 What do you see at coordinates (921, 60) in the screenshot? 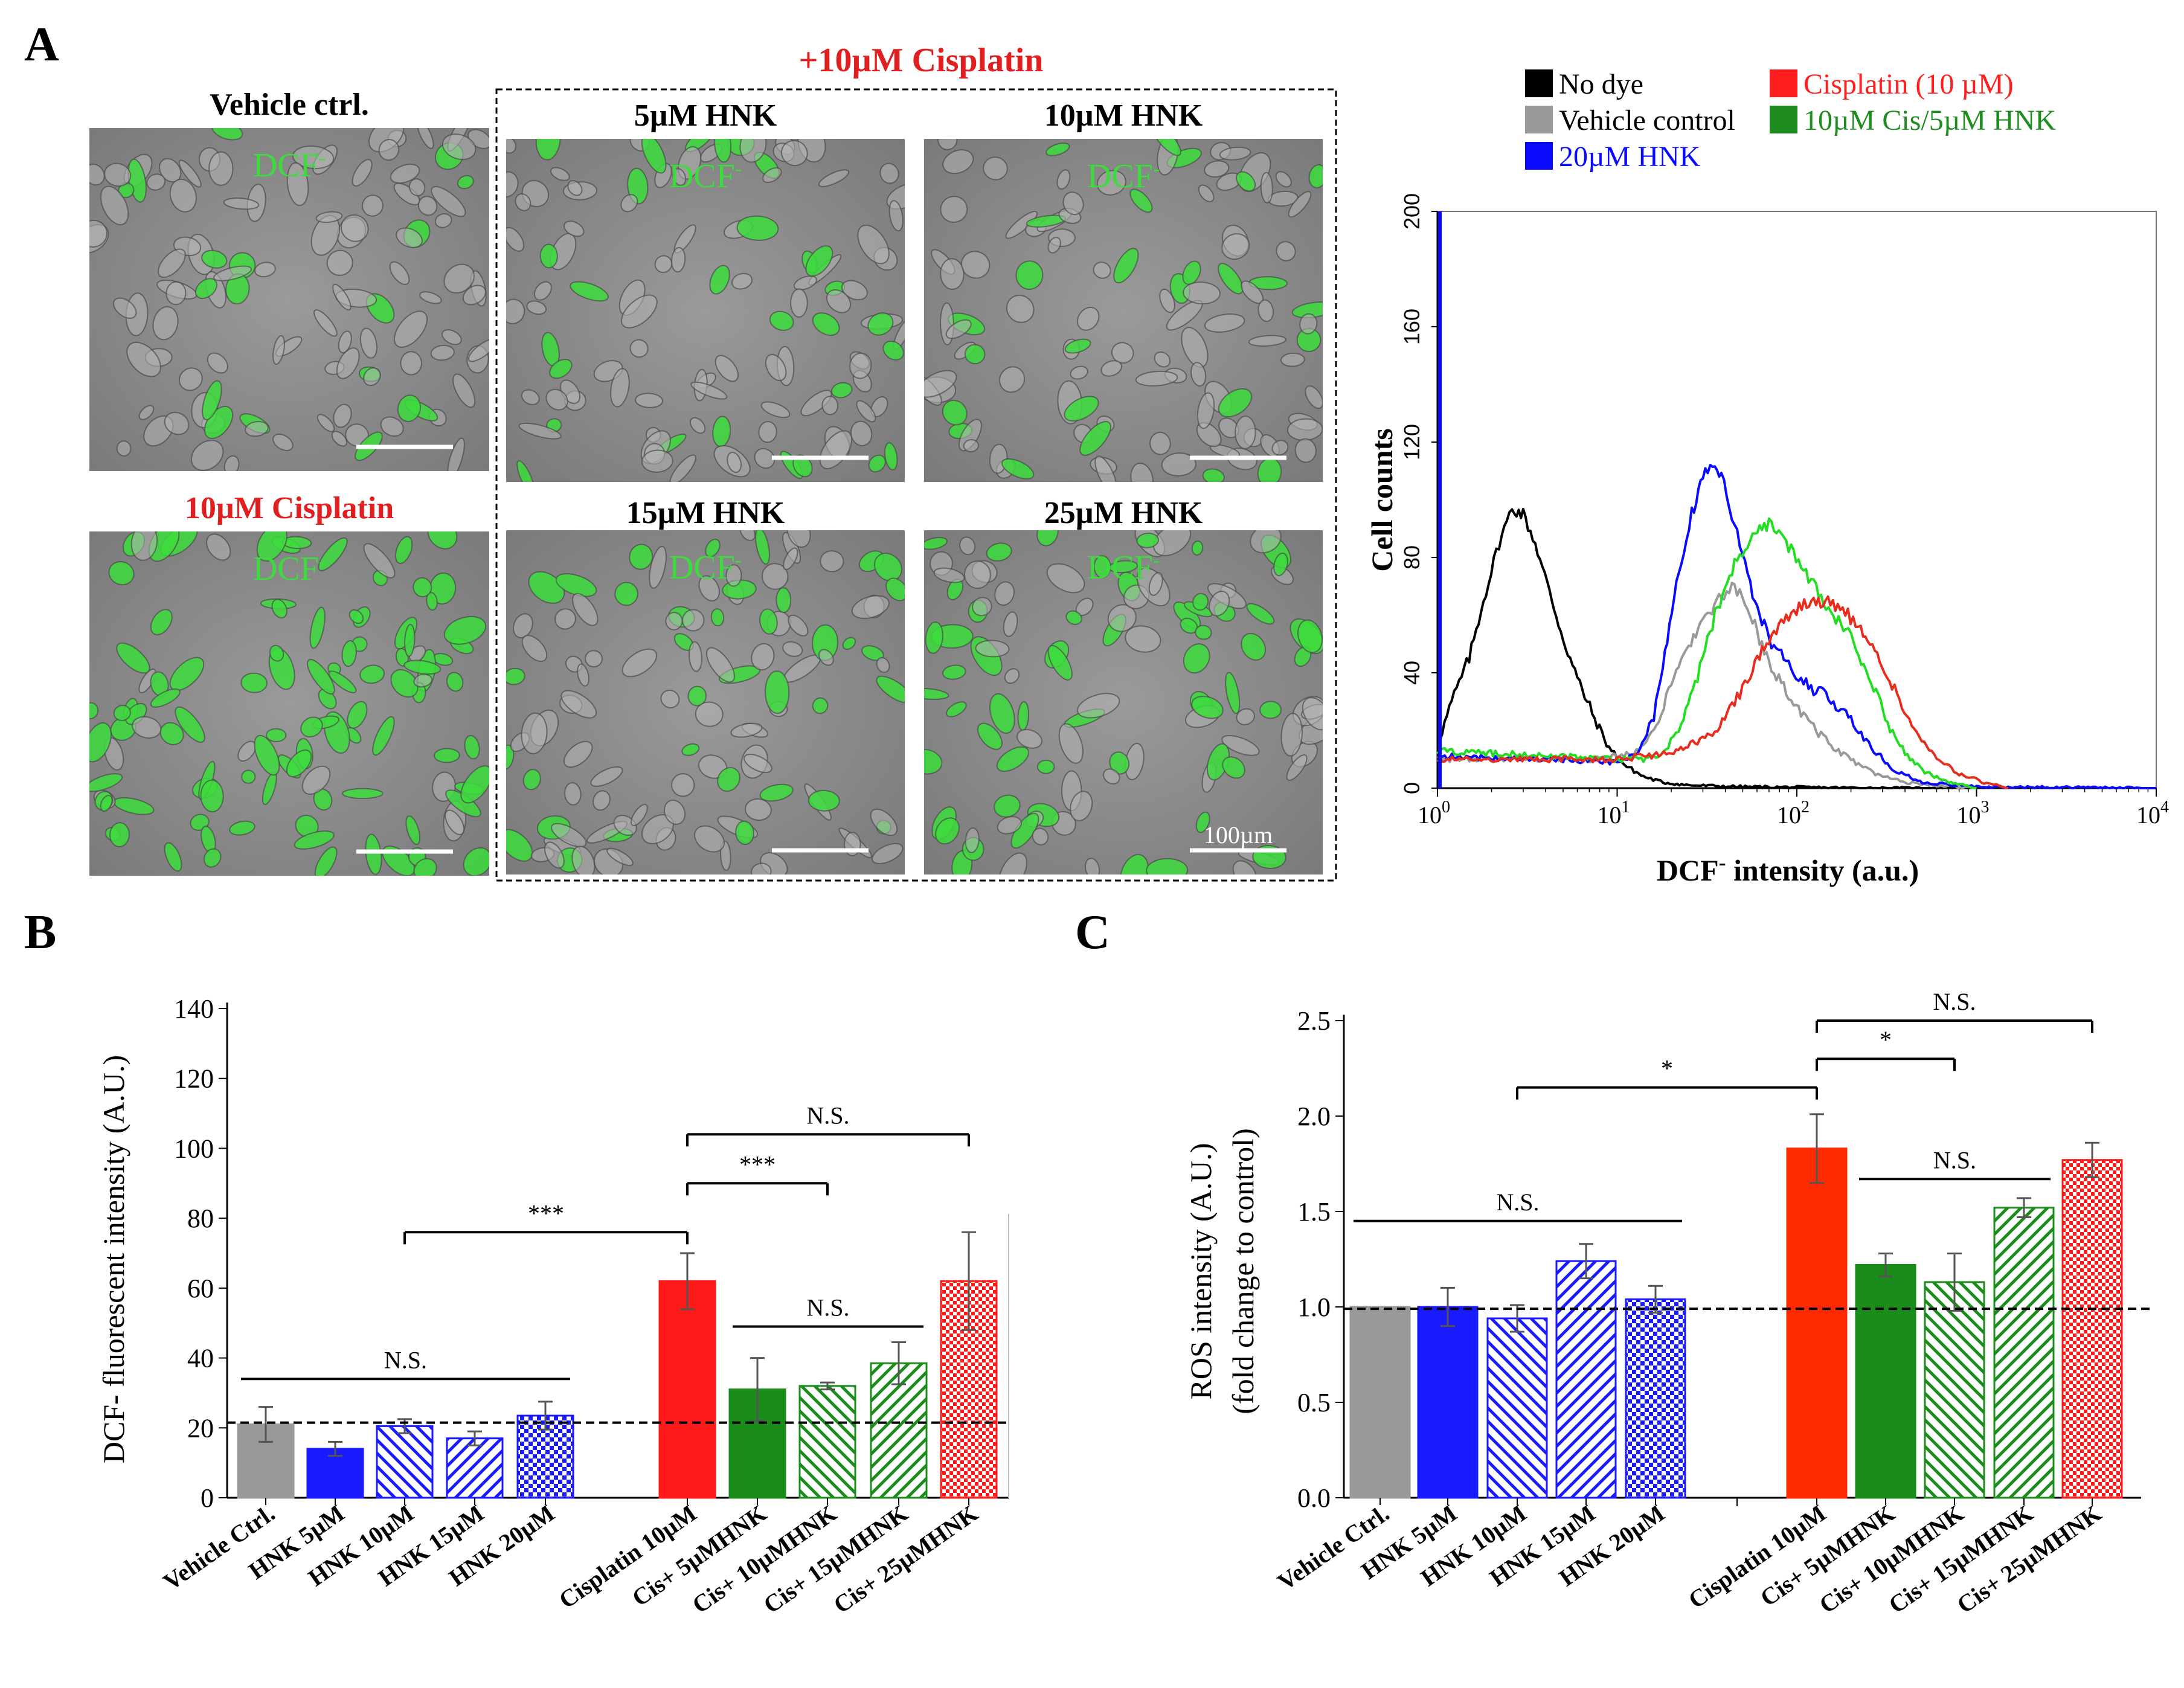
I see `cisplatin-group-header: +10µM Cisplatin` at bounding box center [921, 60].